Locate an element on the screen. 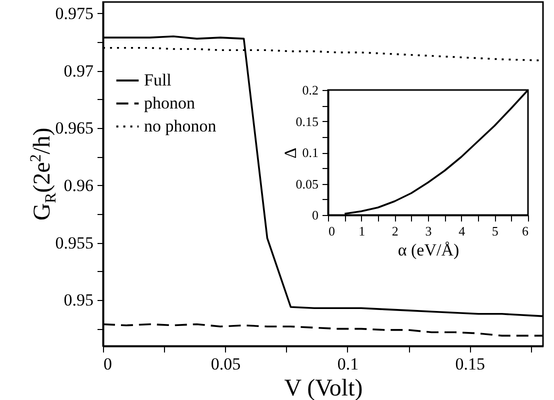 Image resolution: width=554 pixels, height=400 pixels. x-tick-label: 1 is located at coordinates (362, 231).